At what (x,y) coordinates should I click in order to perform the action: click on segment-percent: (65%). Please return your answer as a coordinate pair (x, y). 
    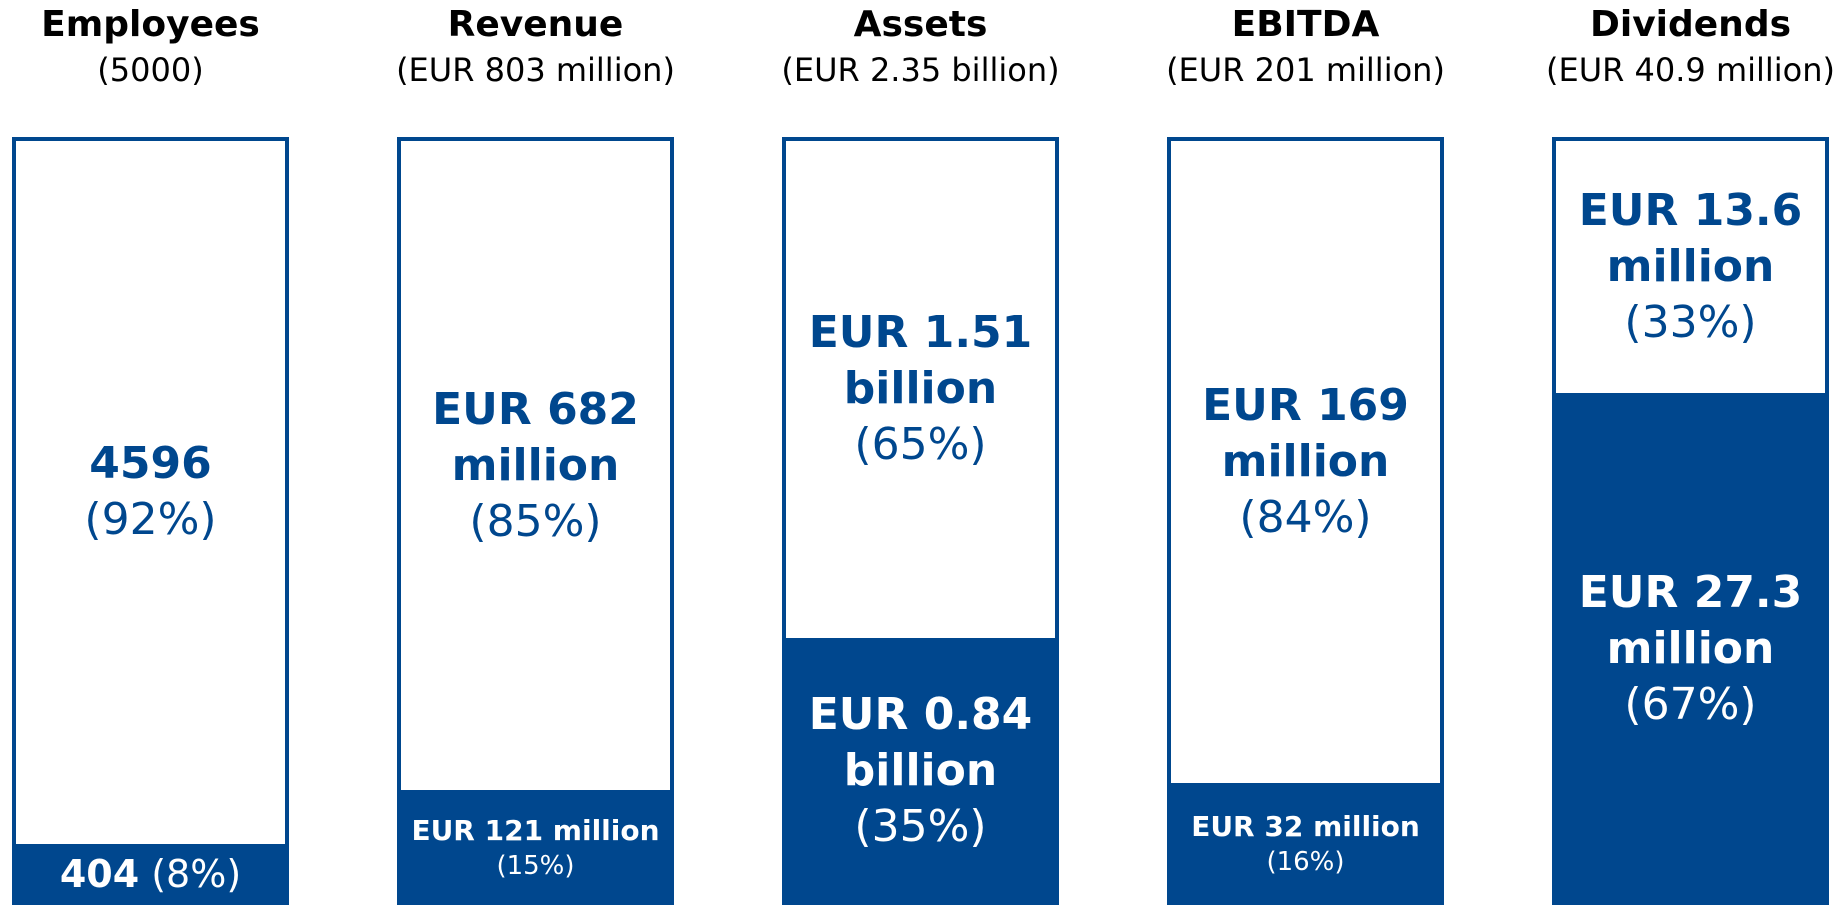
    Looking at the image, I should click on (920, 445).